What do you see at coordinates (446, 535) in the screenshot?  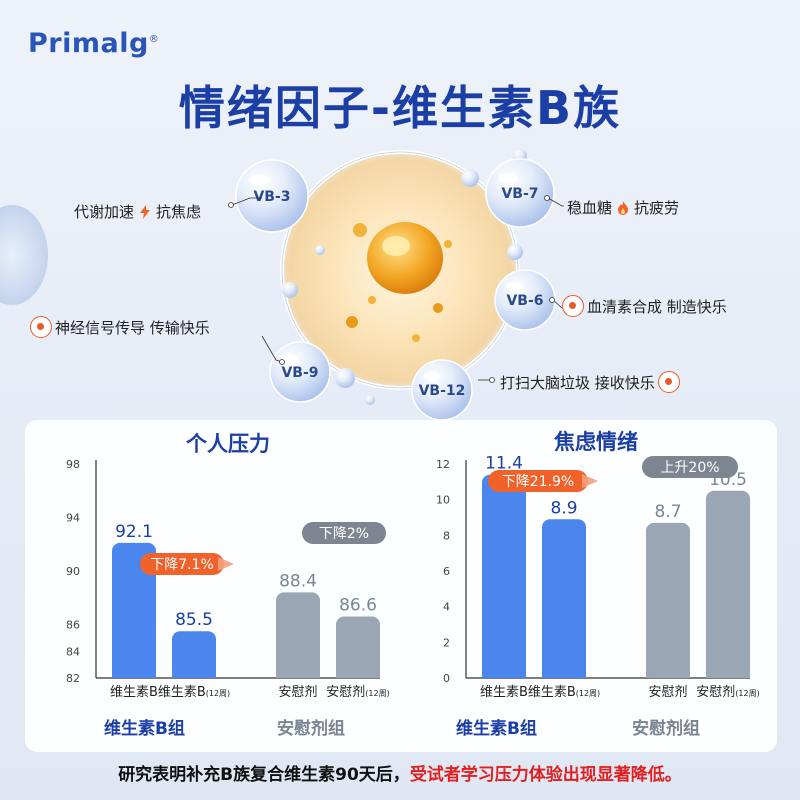 I see `y-tick-label: 8` at bounding box center [446, 535].